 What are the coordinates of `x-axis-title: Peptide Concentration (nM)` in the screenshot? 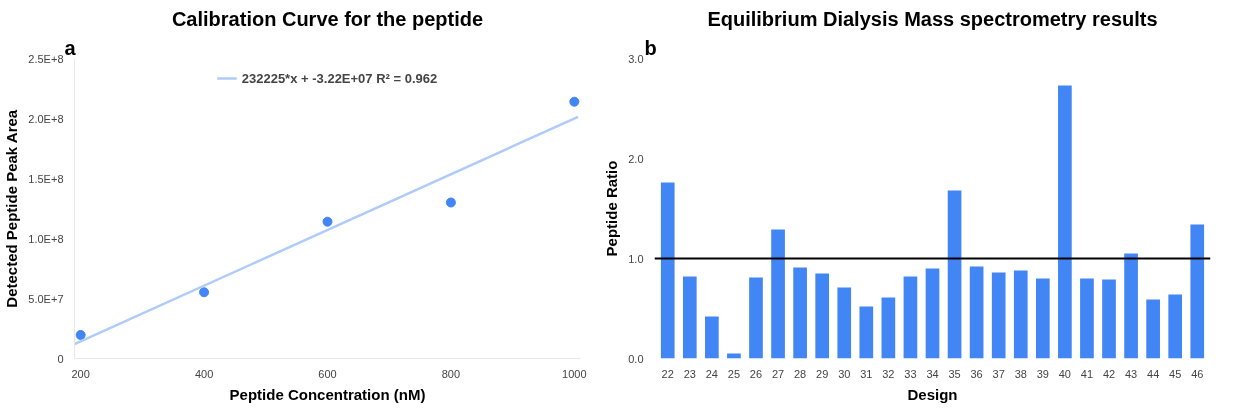 It's located at (327, 394).